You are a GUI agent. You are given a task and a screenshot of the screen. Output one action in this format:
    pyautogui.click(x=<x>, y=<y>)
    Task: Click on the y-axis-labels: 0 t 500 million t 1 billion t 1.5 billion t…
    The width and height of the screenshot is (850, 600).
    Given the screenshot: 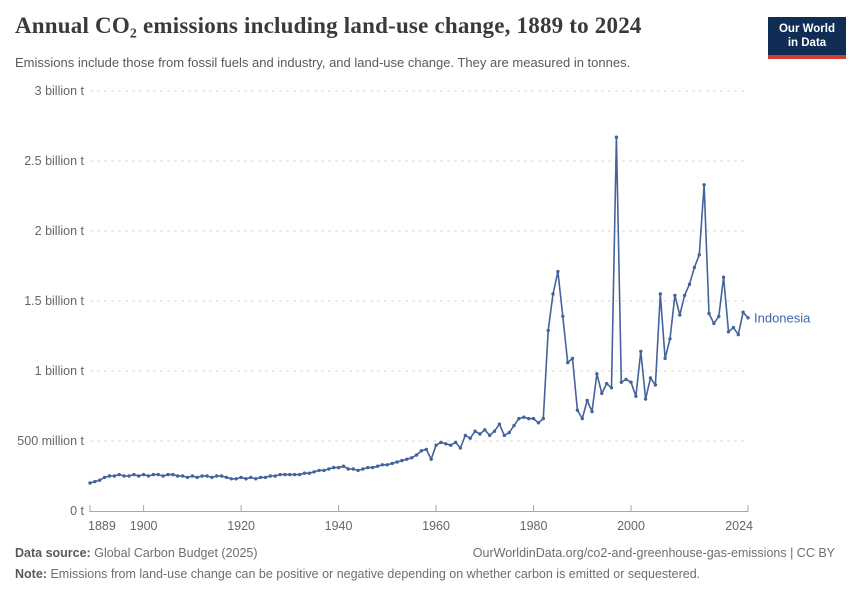 What is the action you would take?
    pyautogui.click(x=50, y=301)
    